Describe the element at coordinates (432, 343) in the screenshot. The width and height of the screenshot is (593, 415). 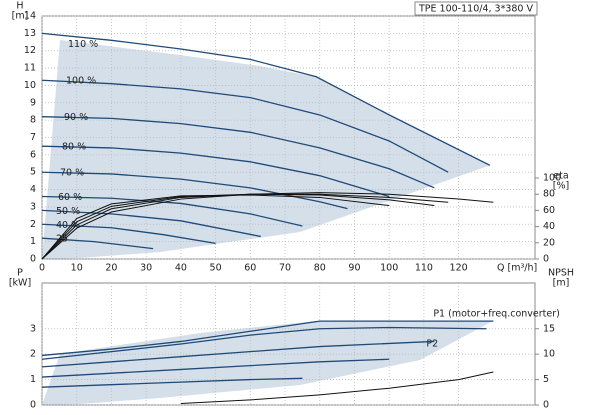
I see `series-label: P2` at that location.